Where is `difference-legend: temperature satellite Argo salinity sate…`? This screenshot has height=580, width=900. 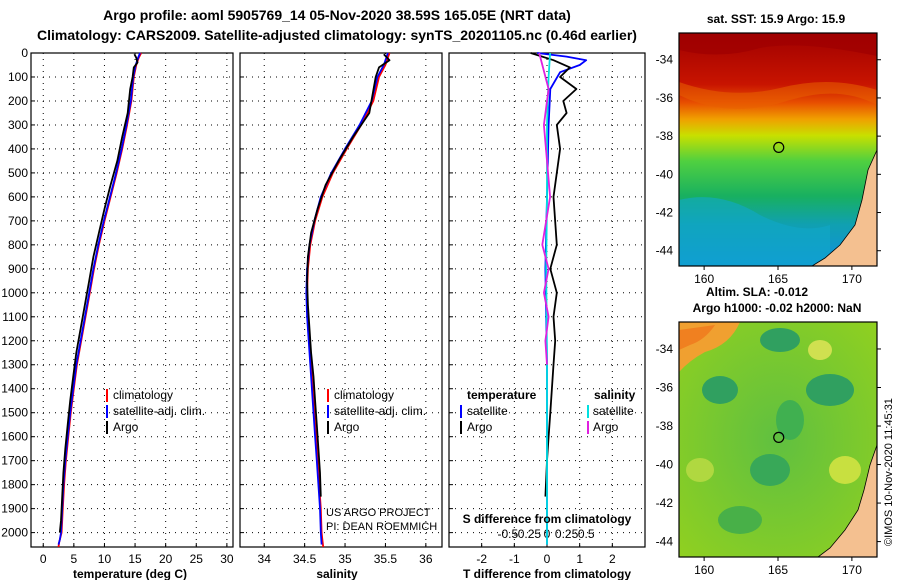
difference-legend: temperature satellite Argo salinity sate… is located at coordinates (548, 411).